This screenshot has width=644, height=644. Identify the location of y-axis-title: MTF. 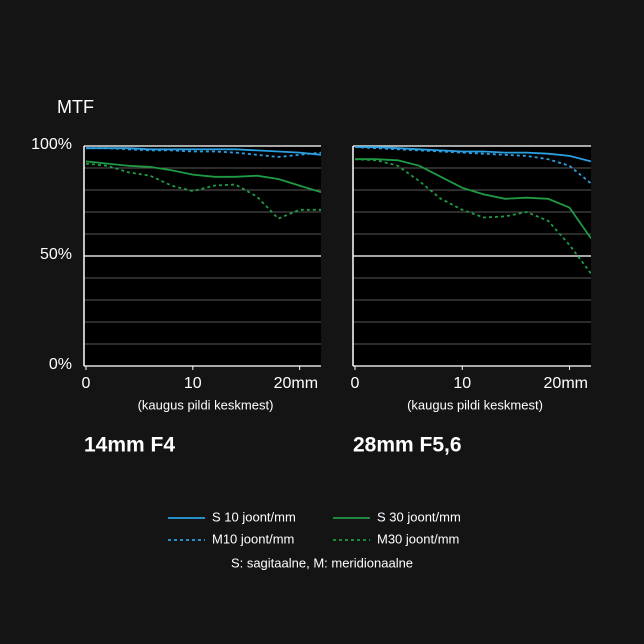
(75, 107).